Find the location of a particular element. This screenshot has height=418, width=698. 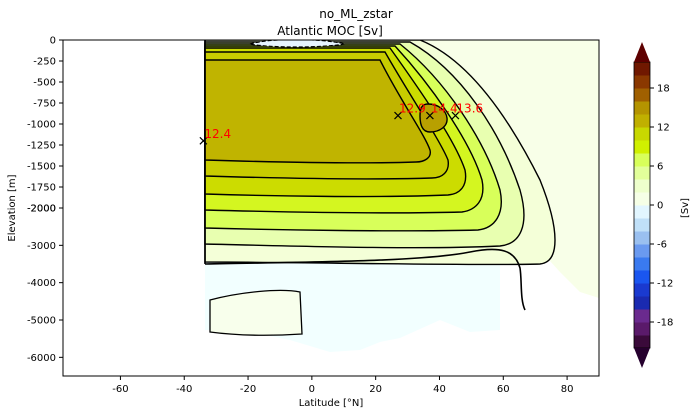

chart-title: Atlantic MOC [Sv] is located at coordinates (330, 31).